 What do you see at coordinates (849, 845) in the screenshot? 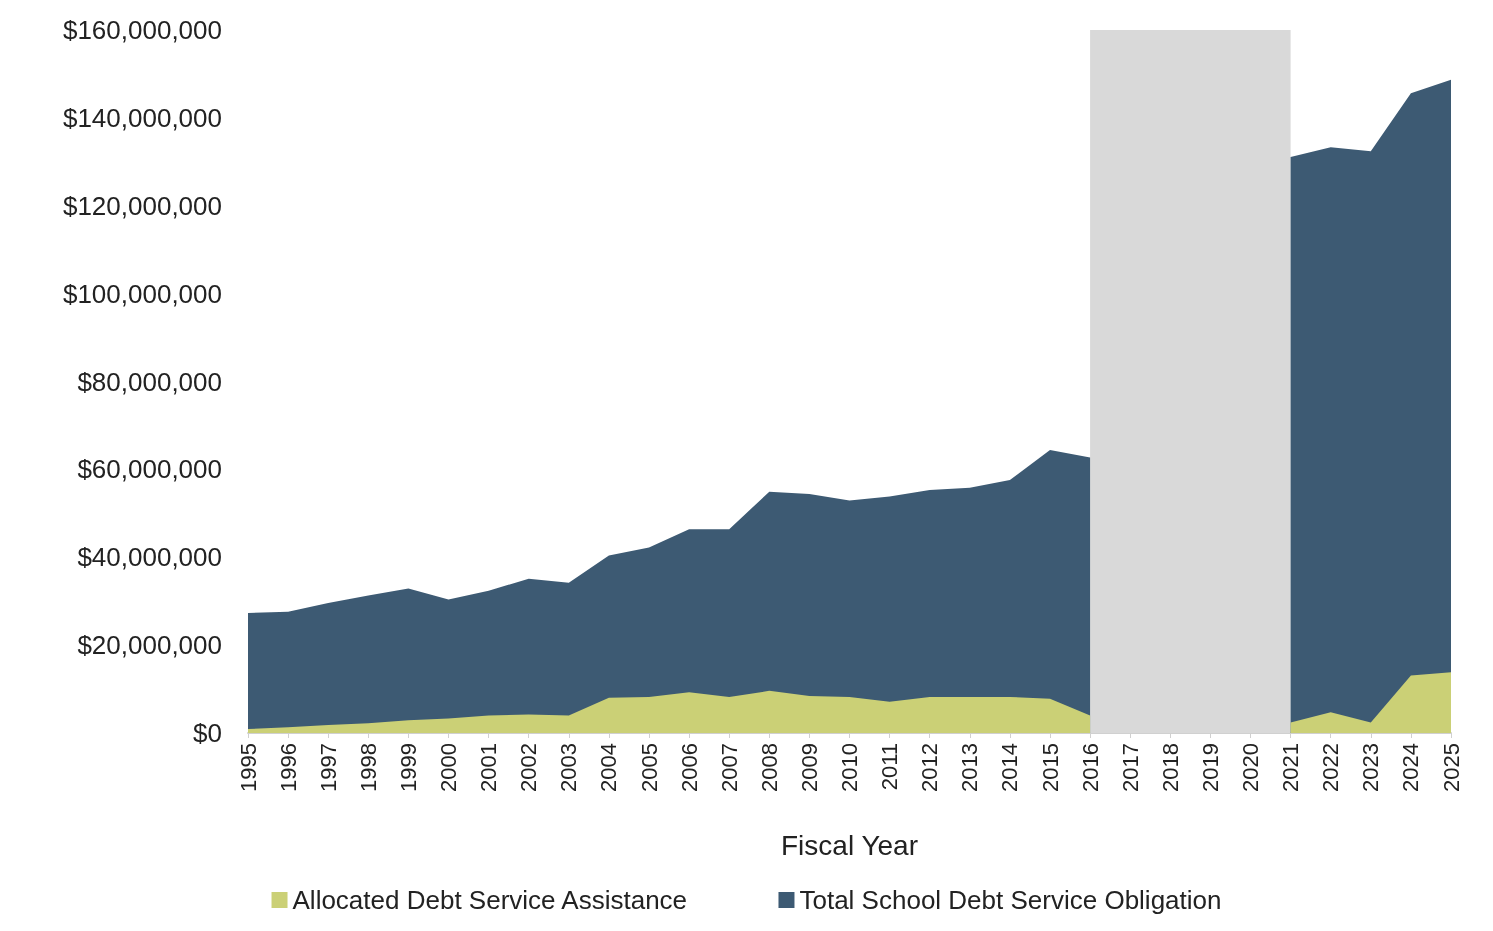
I see `x-axis-title: Fiscal Year` at bounding box center [849, 845].